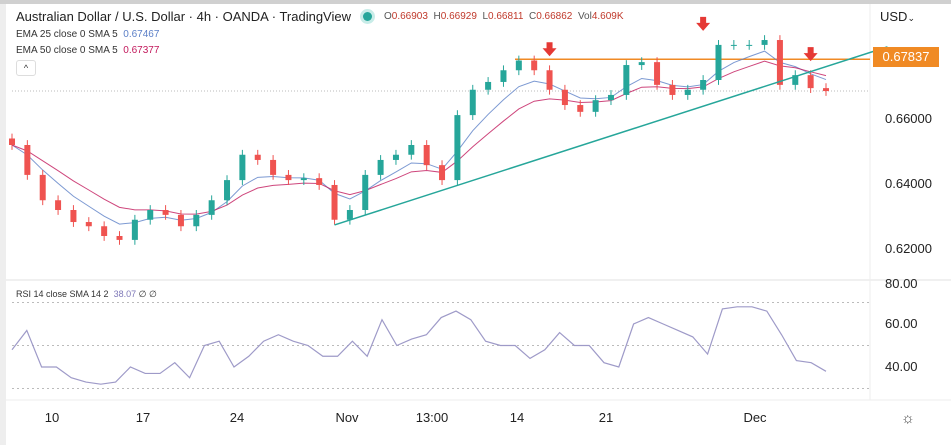  I want to click on price-tick: 0.62000, so click(908, 248).